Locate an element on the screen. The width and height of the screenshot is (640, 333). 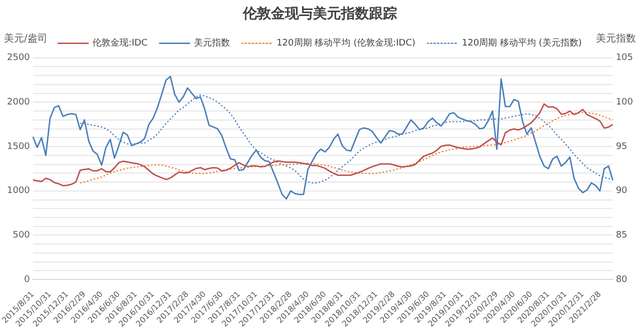
legend-label: 美元指数 is located at coordinates (212, 43).